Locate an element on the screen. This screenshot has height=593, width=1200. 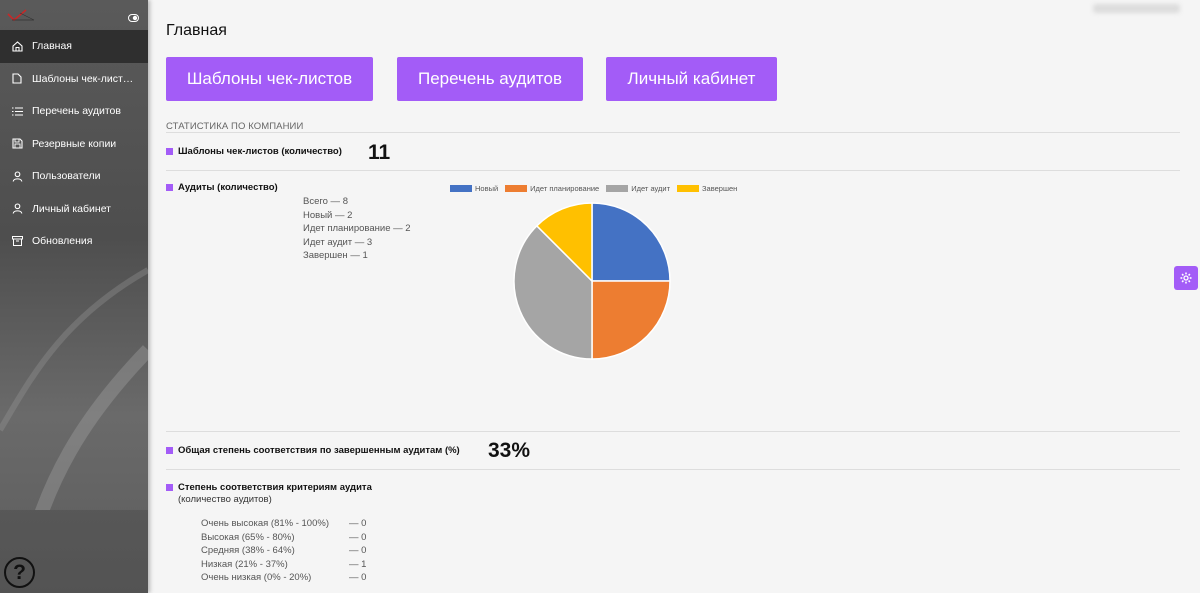
sidebar-item-label: Резервные копии is located at coordinates (74, 143).